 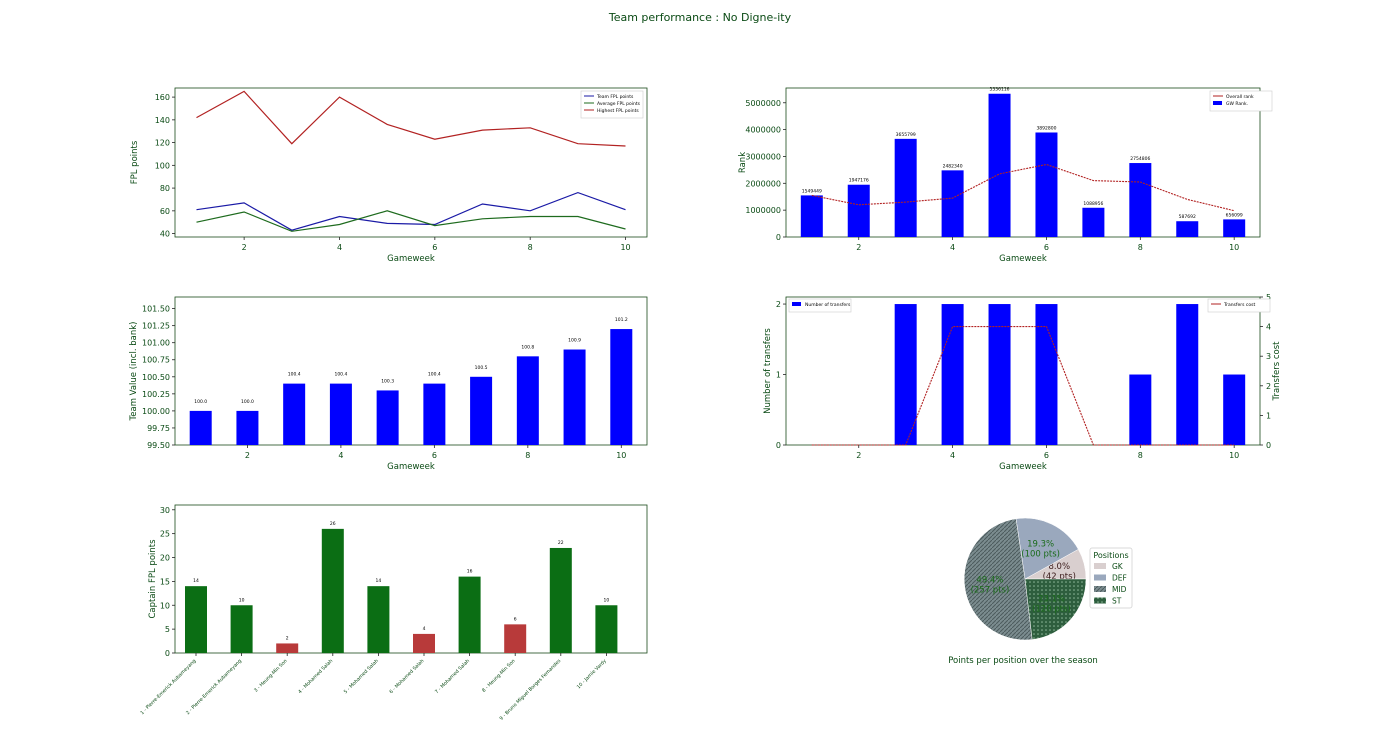 I want to click on y-tick-label: 1000000, so click(x=763, y=210).